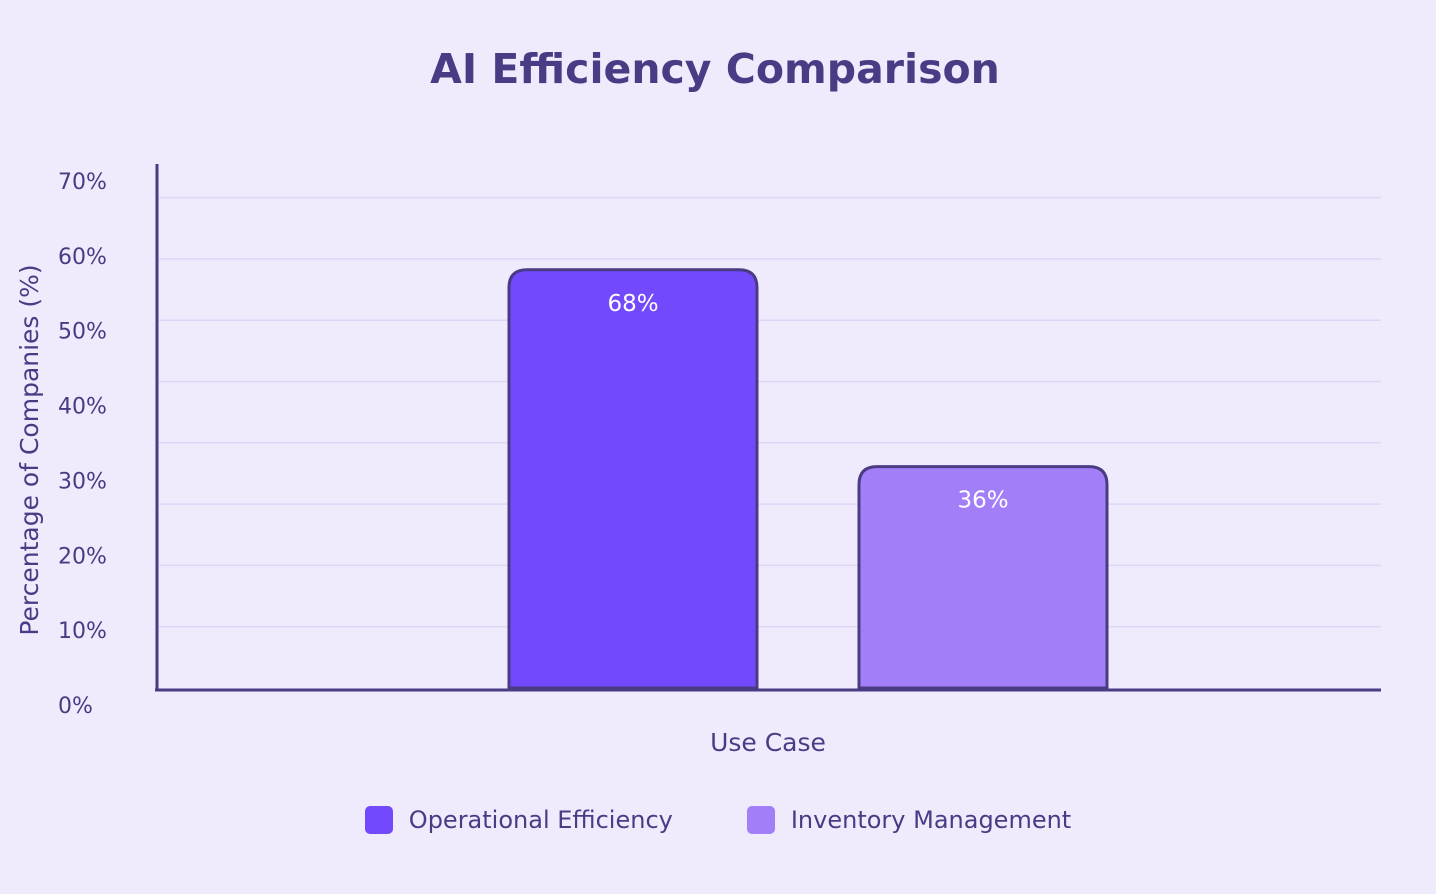 This screenshot has height=894, width=1436. Describe the element at coordinates (82, 182) in the screenshot. I see `y-tick-label: 70%` at that location.